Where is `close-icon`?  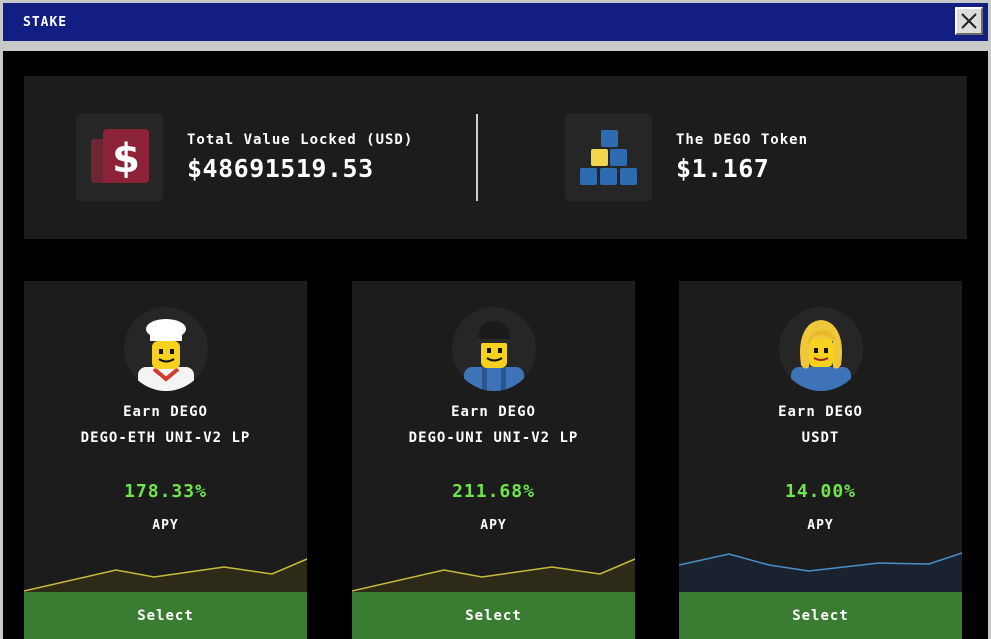 close-icon is located at coordinates (969, 21).